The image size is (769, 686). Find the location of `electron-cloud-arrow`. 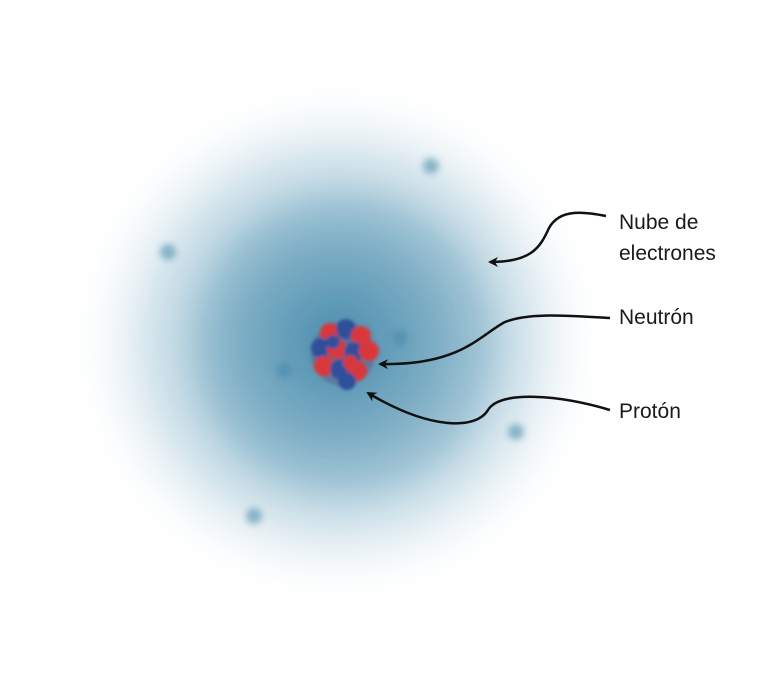

electron-cloud-arrow is located at coordinates (547, 239).